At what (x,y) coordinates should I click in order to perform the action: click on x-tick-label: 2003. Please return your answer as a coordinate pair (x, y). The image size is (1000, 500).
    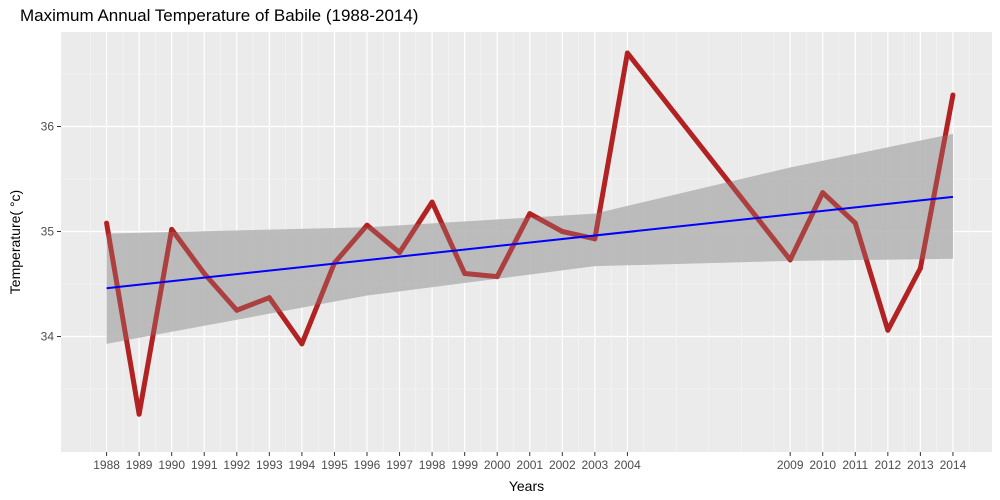
    Looking at the image, I should click on (595, 465).